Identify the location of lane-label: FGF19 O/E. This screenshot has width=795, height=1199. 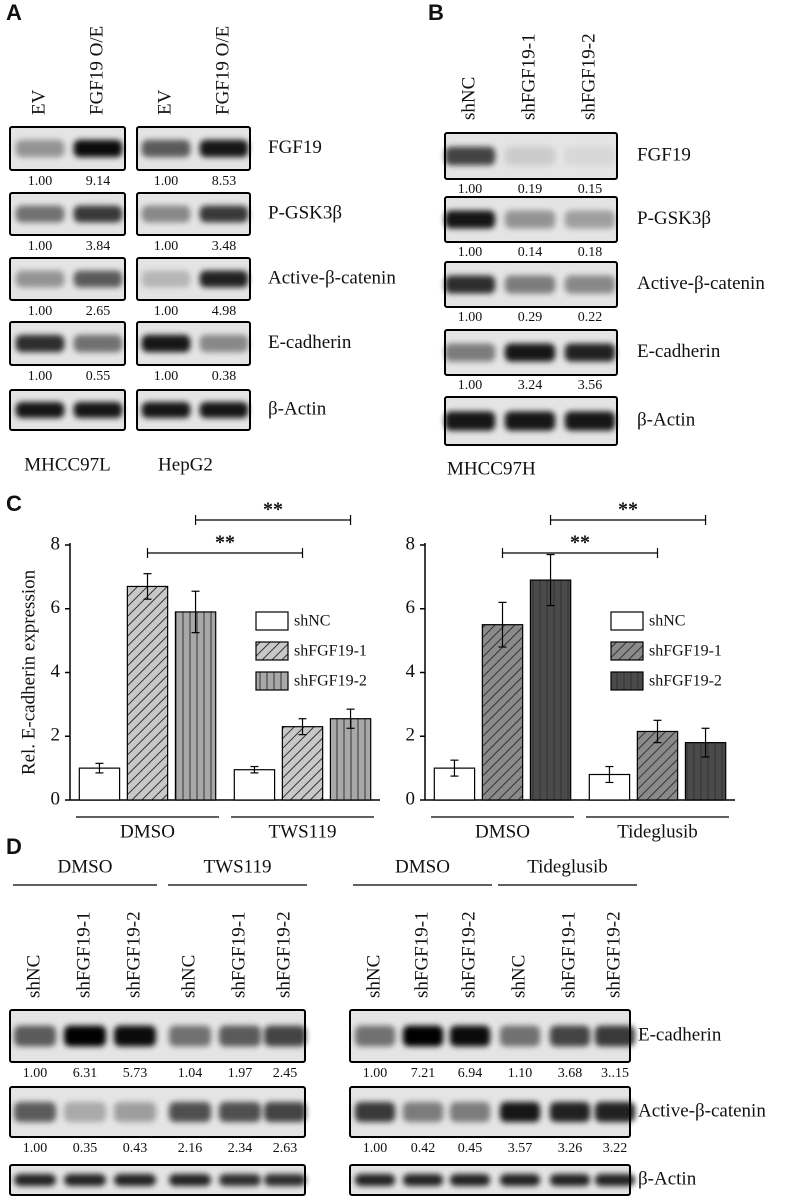
(222, 70).